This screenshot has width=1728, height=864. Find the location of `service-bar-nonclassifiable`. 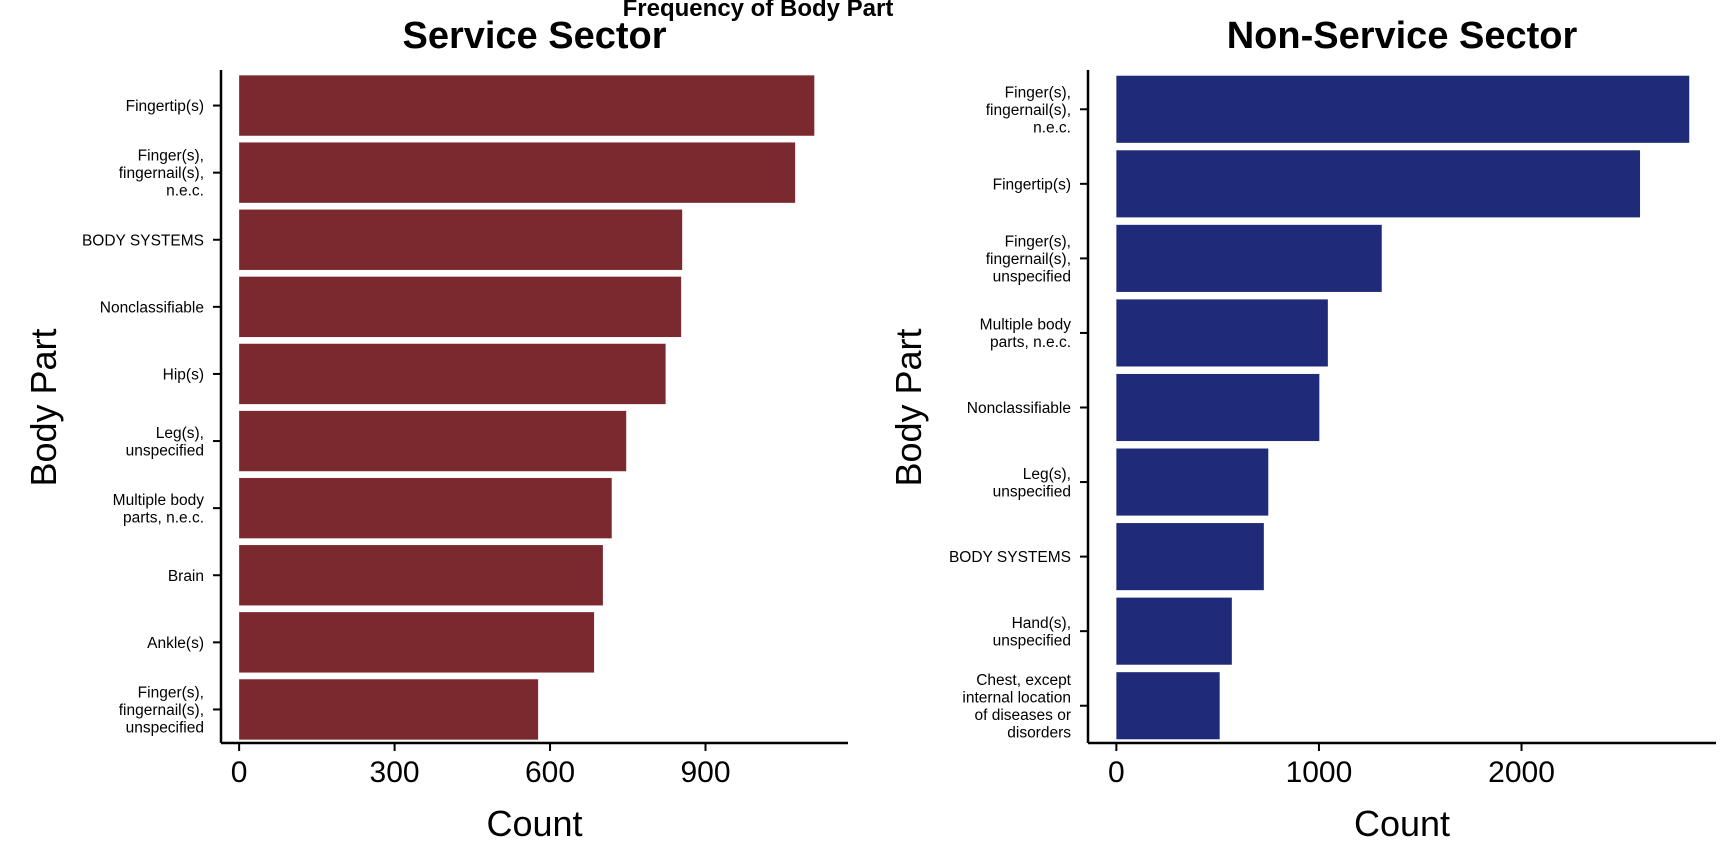

service-bar-nonclassifiable is located at coordinates (460, 307).